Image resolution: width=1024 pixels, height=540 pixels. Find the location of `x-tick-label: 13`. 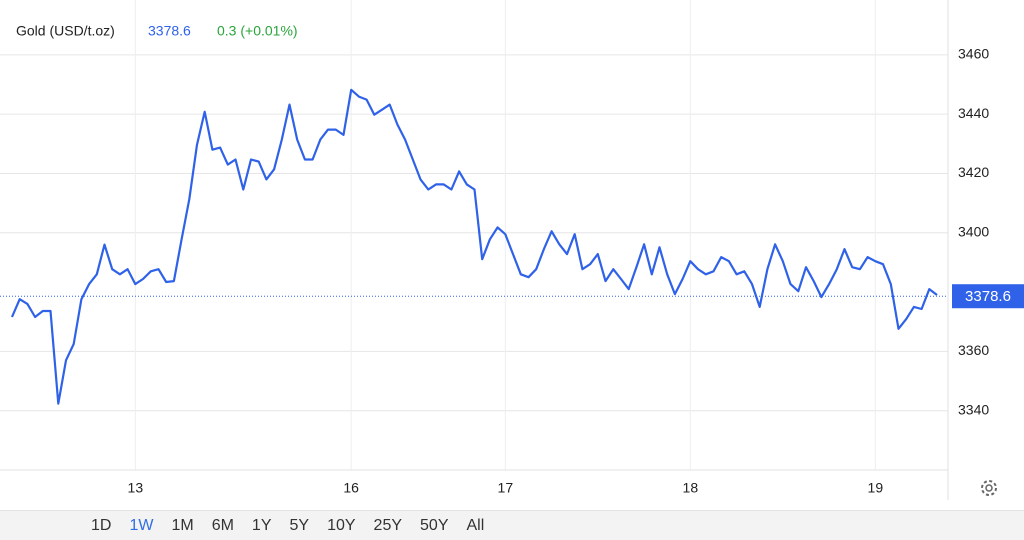

x-tick-label: 13 is located at coordinates (136, 488).